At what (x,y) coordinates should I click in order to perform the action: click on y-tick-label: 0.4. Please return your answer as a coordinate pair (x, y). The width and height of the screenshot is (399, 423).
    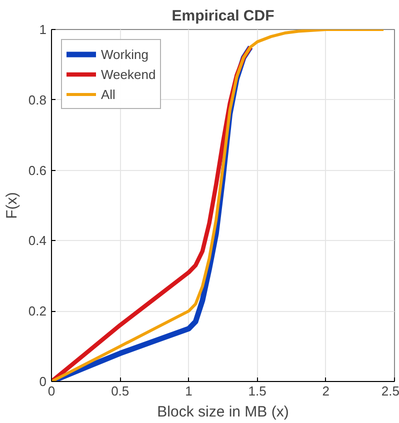
    Looking at the image, I should click on (37, 240).